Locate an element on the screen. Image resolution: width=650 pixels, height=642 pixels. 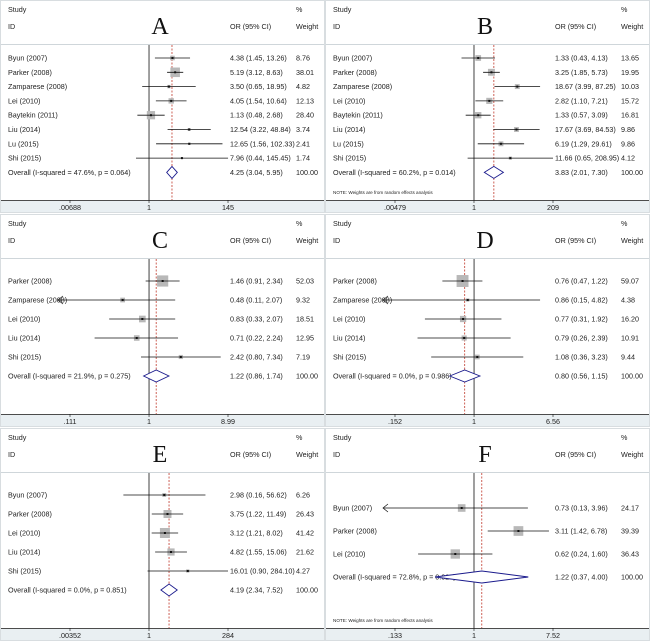
x-tick-label: .00688 is located at coordinates (70, 207).